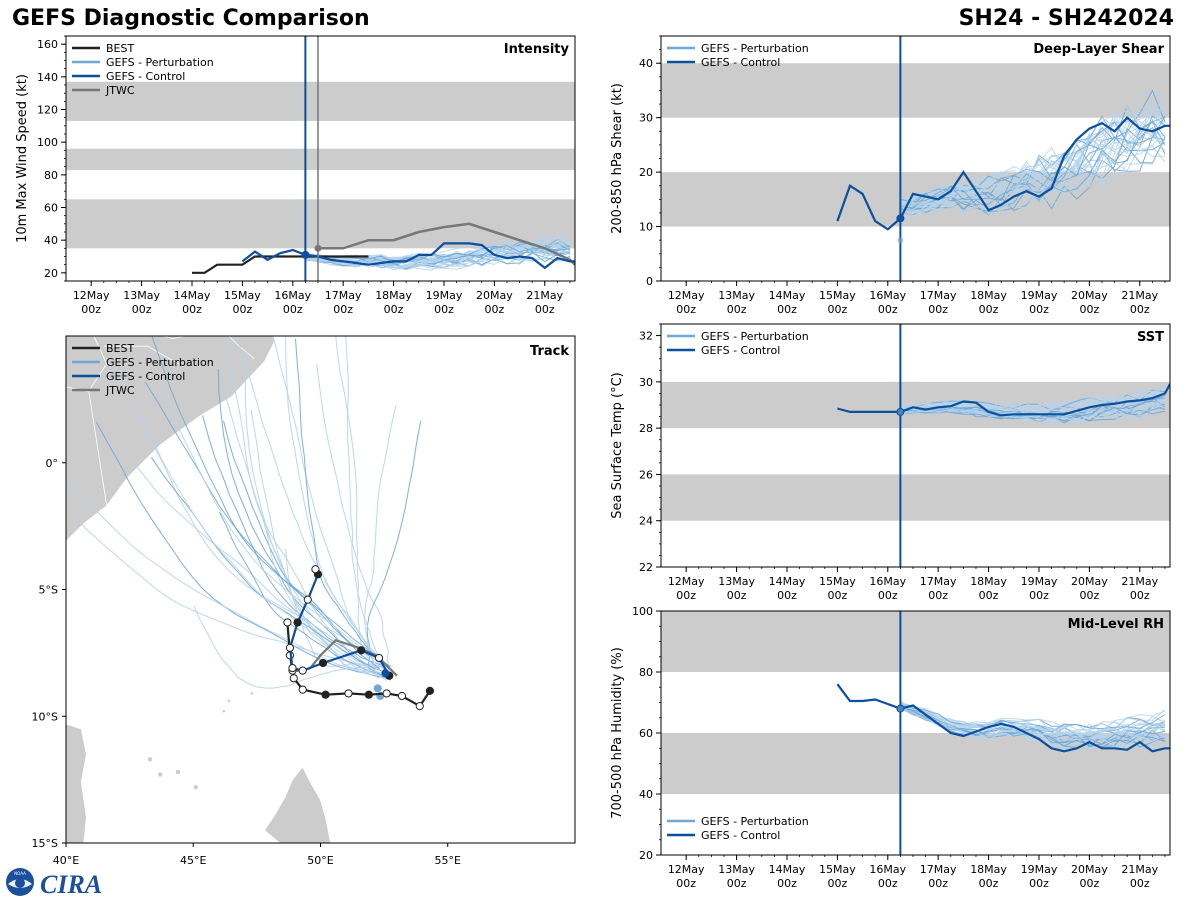 This screenshot has height=900, width=1200. I want to click on y-tick-label: 0, so click(649, 281).